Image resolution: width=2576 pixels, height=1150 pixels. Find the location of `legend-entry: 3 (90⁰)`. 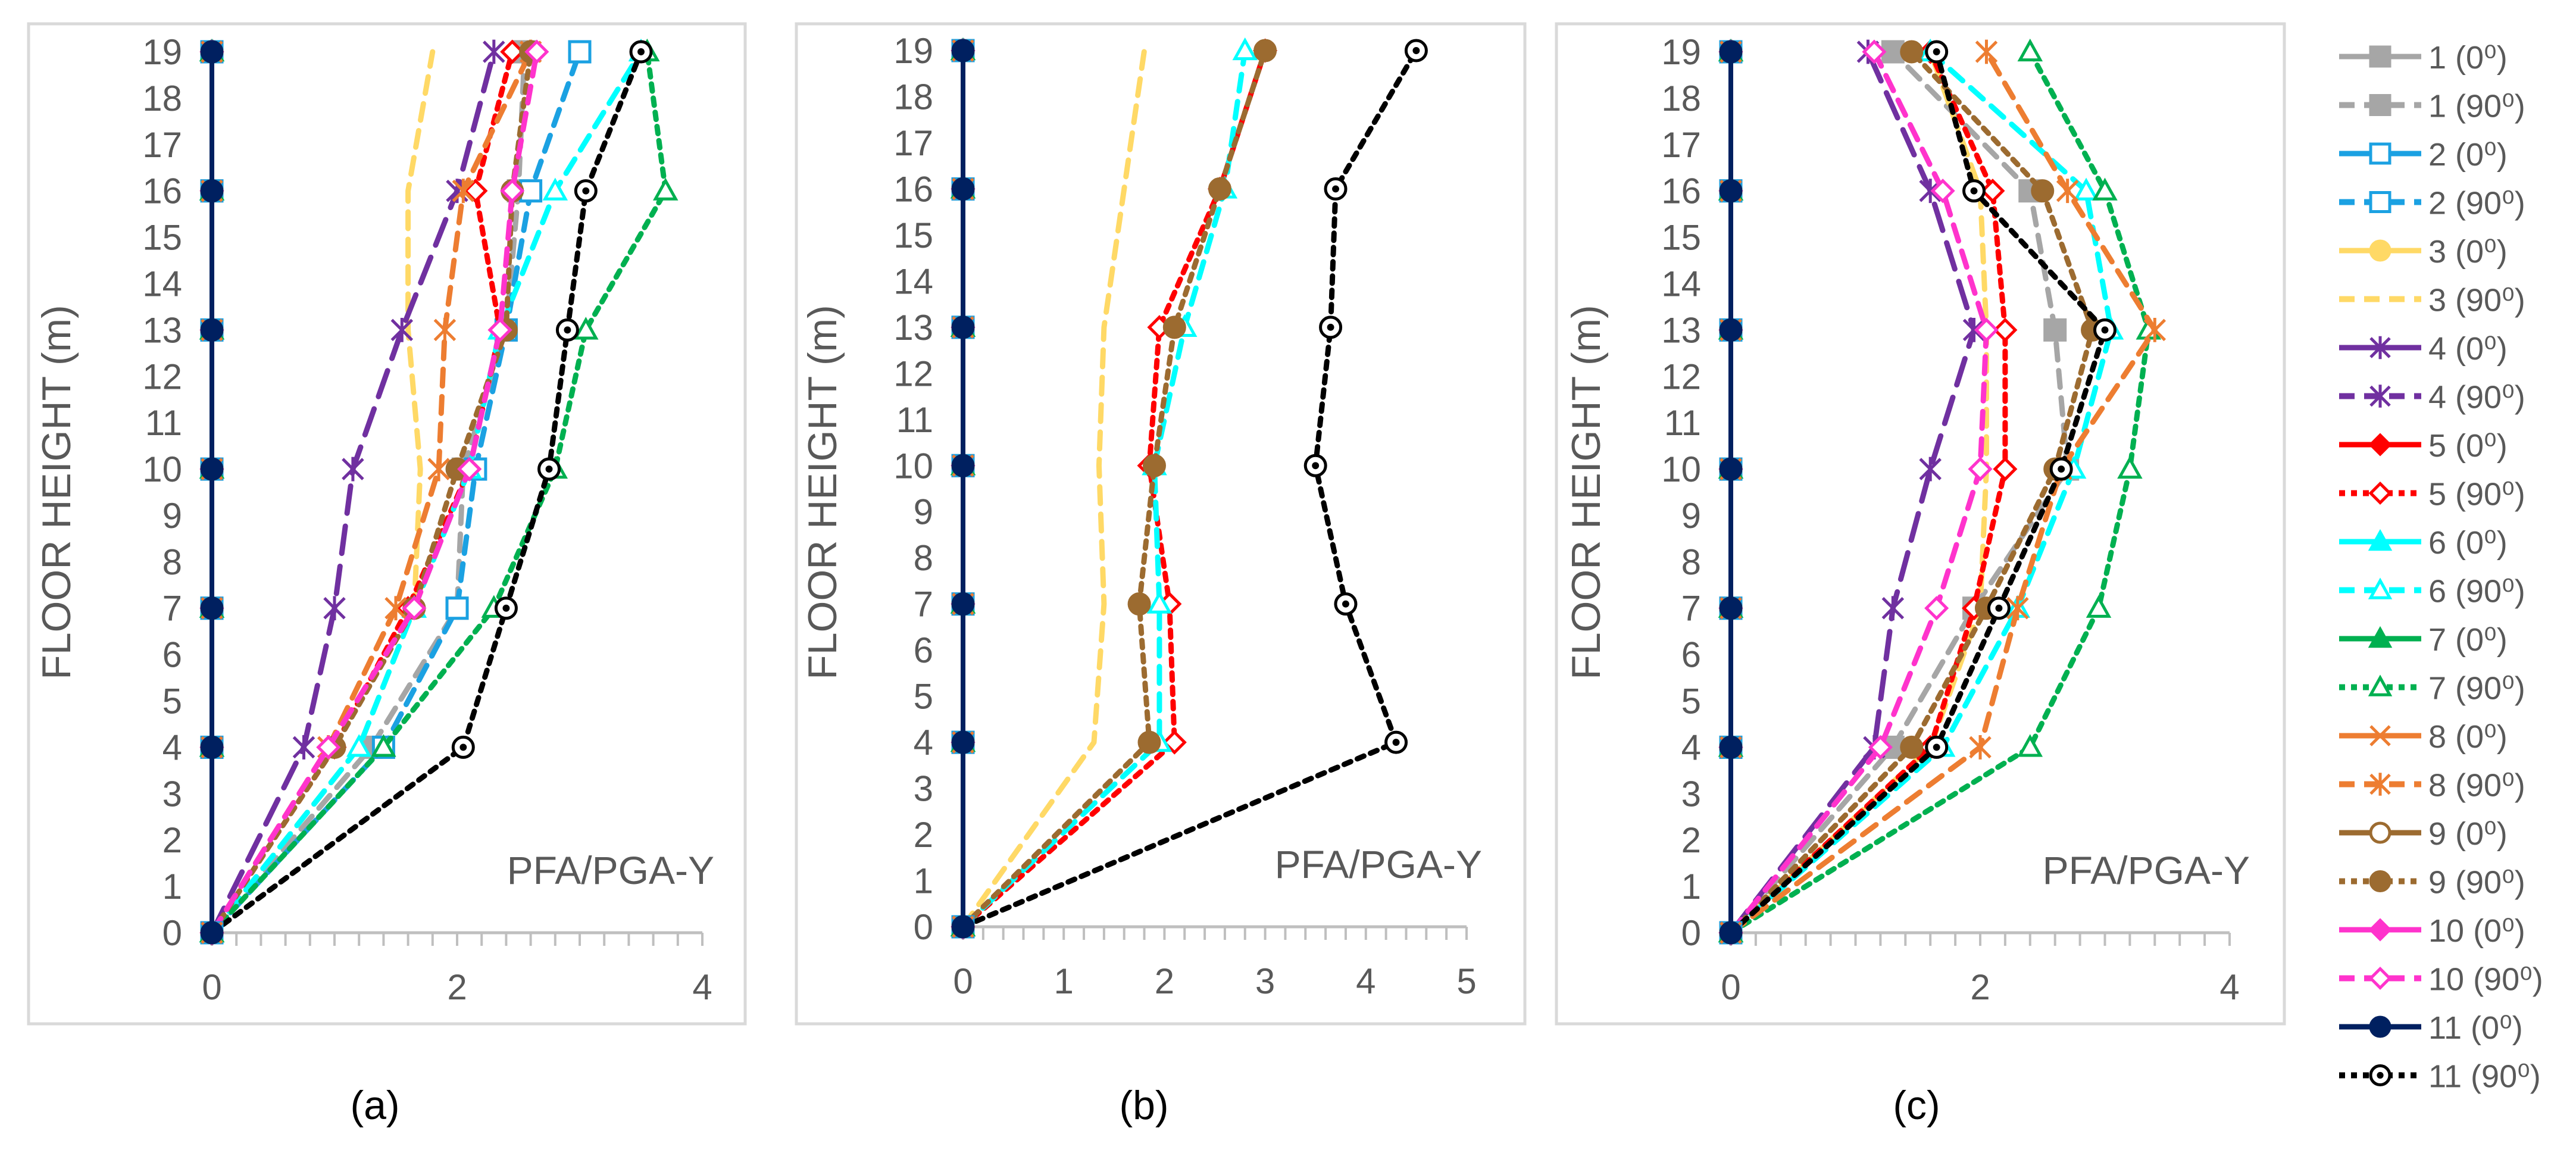

legend-entry: 3 (90⁰) is located at coordinates (2432, 300).